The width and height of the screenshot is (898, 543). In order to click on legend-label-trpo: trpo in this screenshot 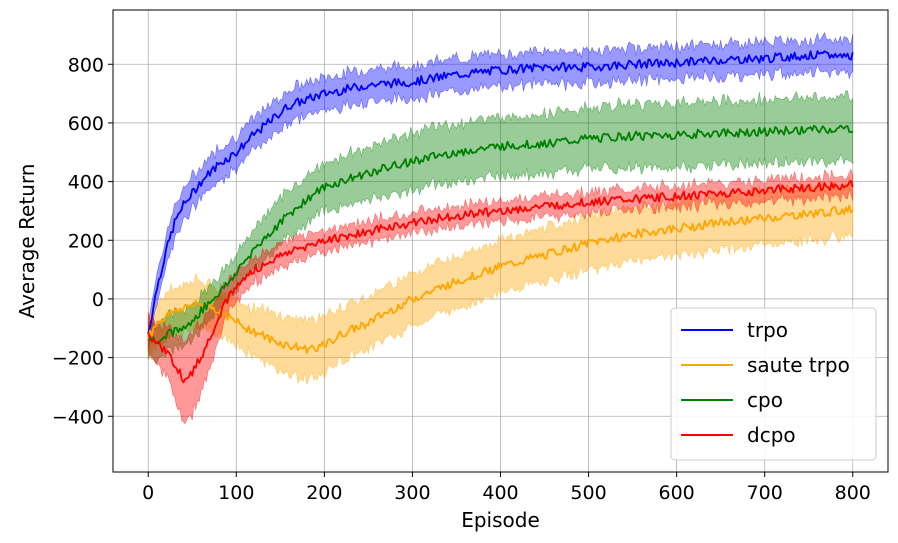, I will do `click(767, 330)`.